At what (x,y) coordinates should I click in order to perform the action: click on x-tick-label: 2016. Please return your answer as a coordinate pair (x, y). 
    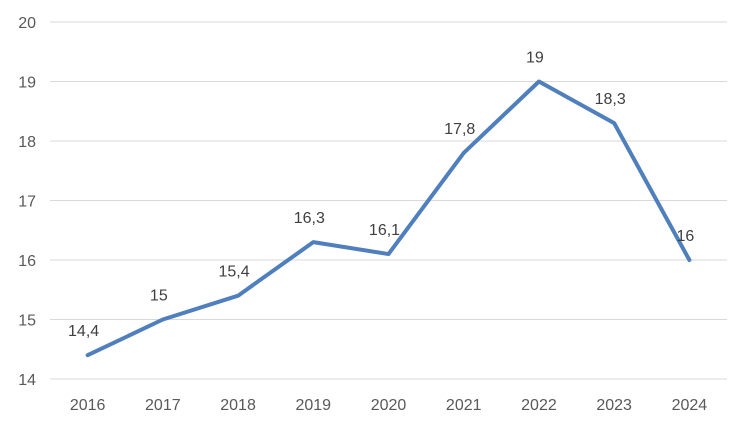
    Looking at the image, I should click on (88, 405).